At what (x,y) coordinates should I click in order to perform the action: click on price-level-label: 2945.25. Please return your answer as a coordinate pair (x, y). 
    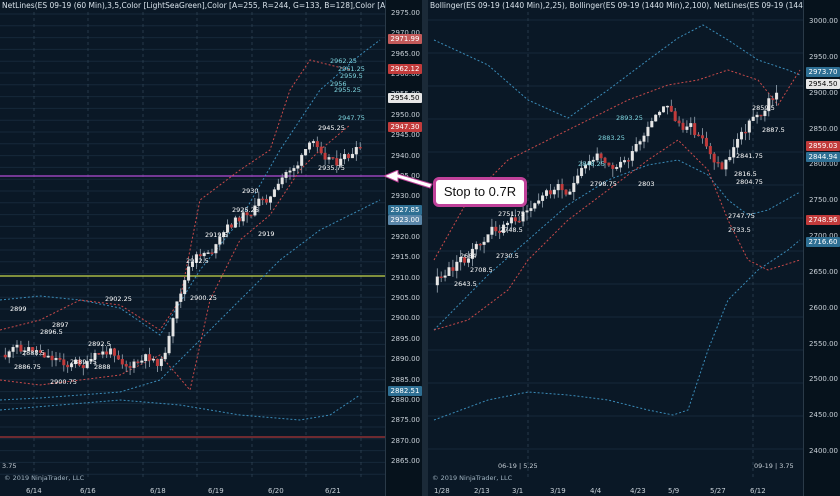
    Looking at the image, I should click on (331, 128).